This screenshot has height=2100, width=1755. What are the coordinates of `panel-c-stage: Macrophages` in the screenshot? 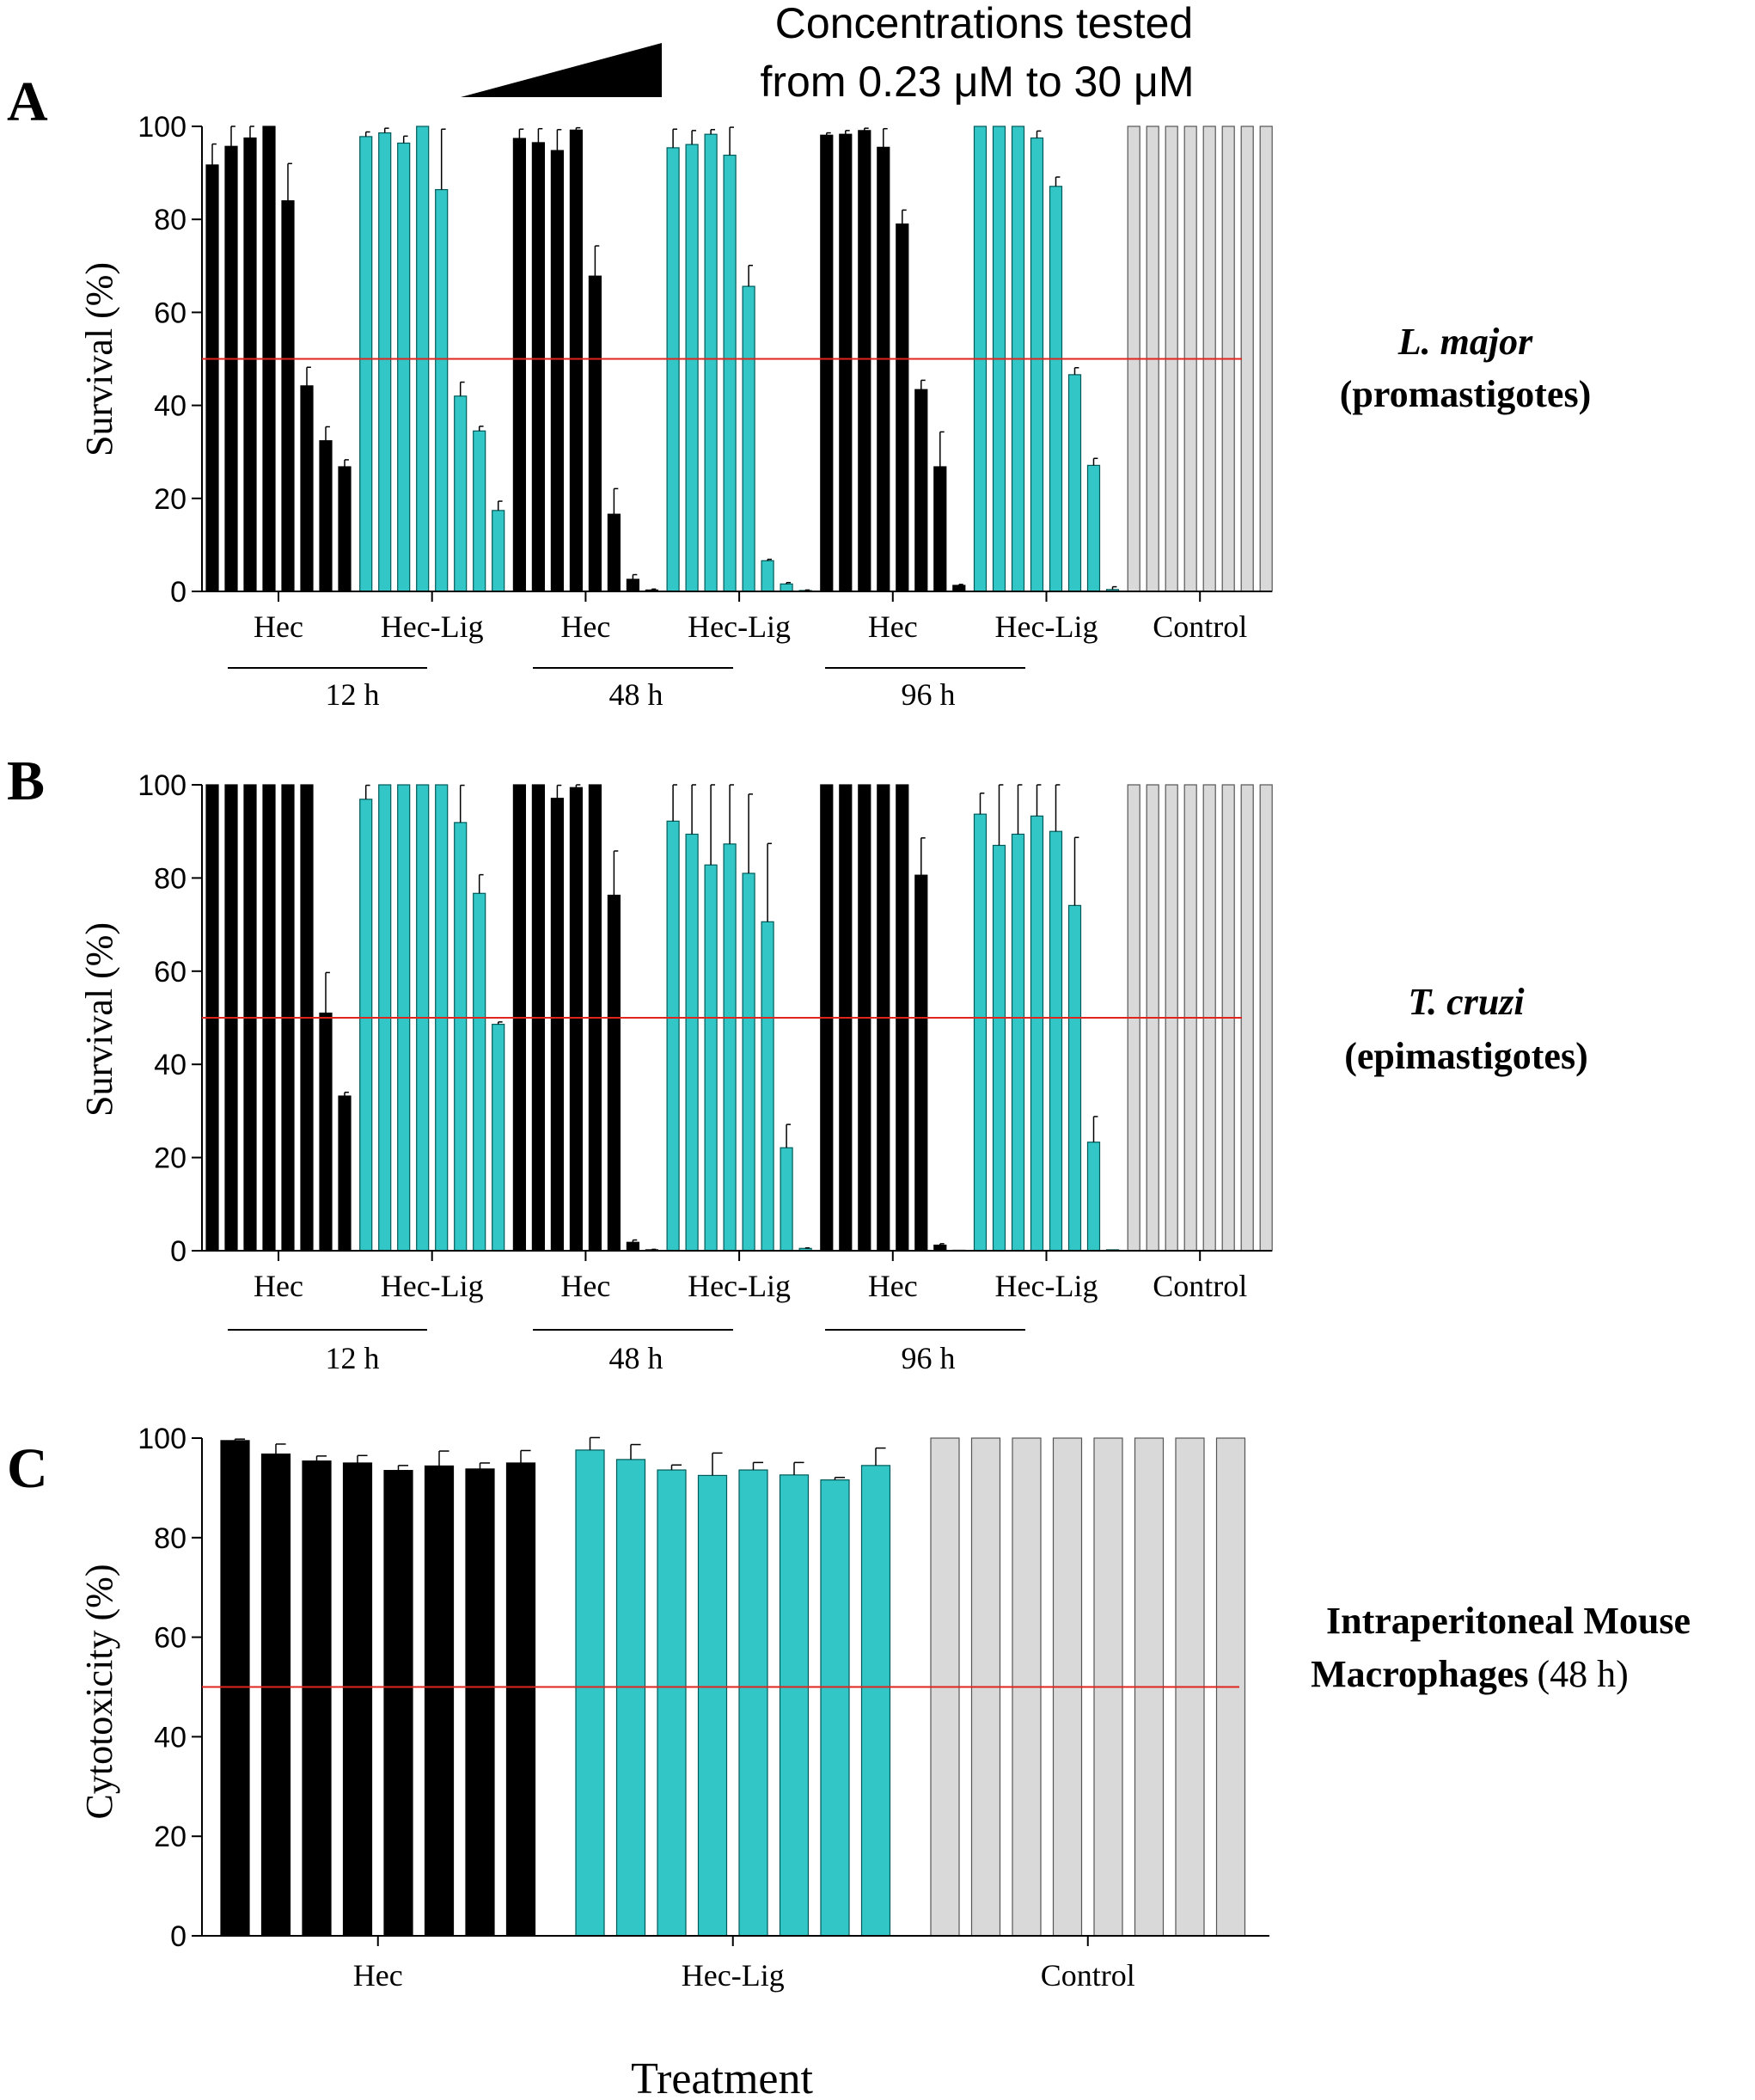 It's located at (1419, 1674).